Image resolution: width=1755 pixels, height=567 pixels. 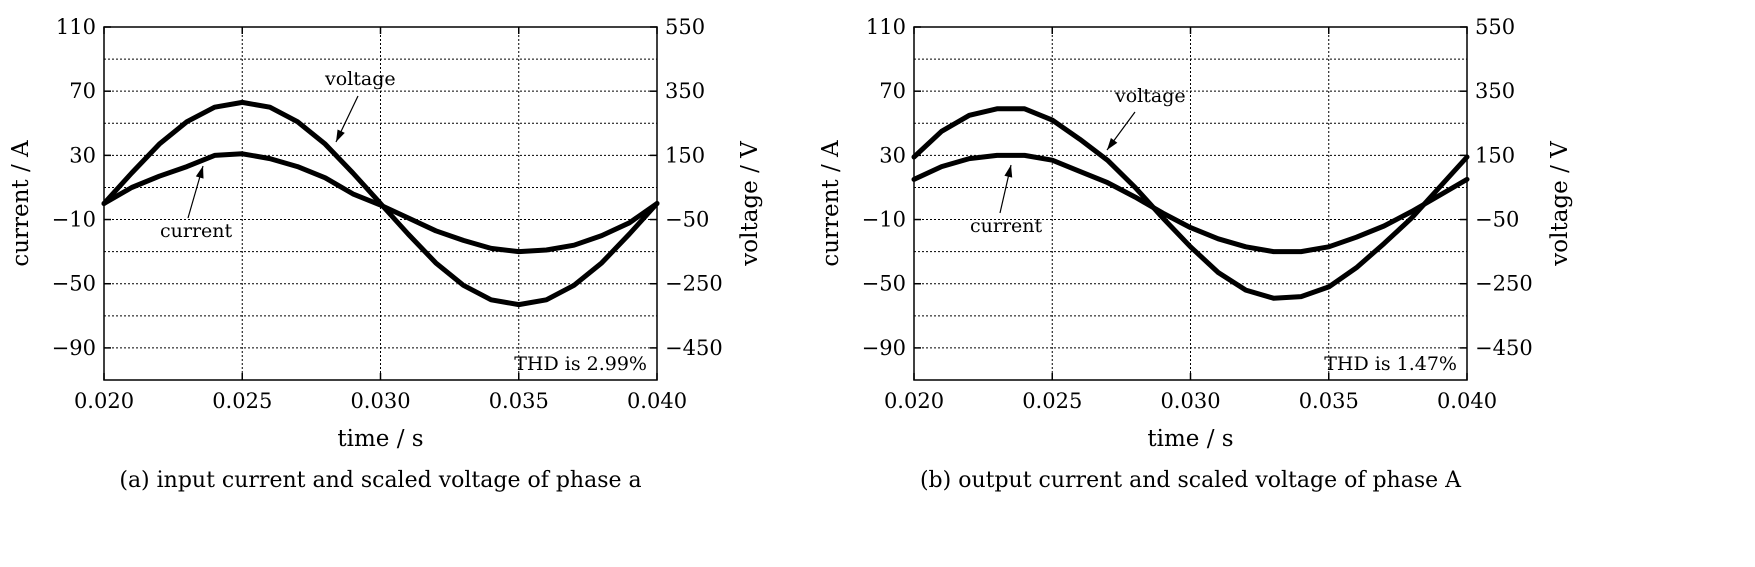 I want to click on series-label-current-b: current, so click(x=1006, y=226).